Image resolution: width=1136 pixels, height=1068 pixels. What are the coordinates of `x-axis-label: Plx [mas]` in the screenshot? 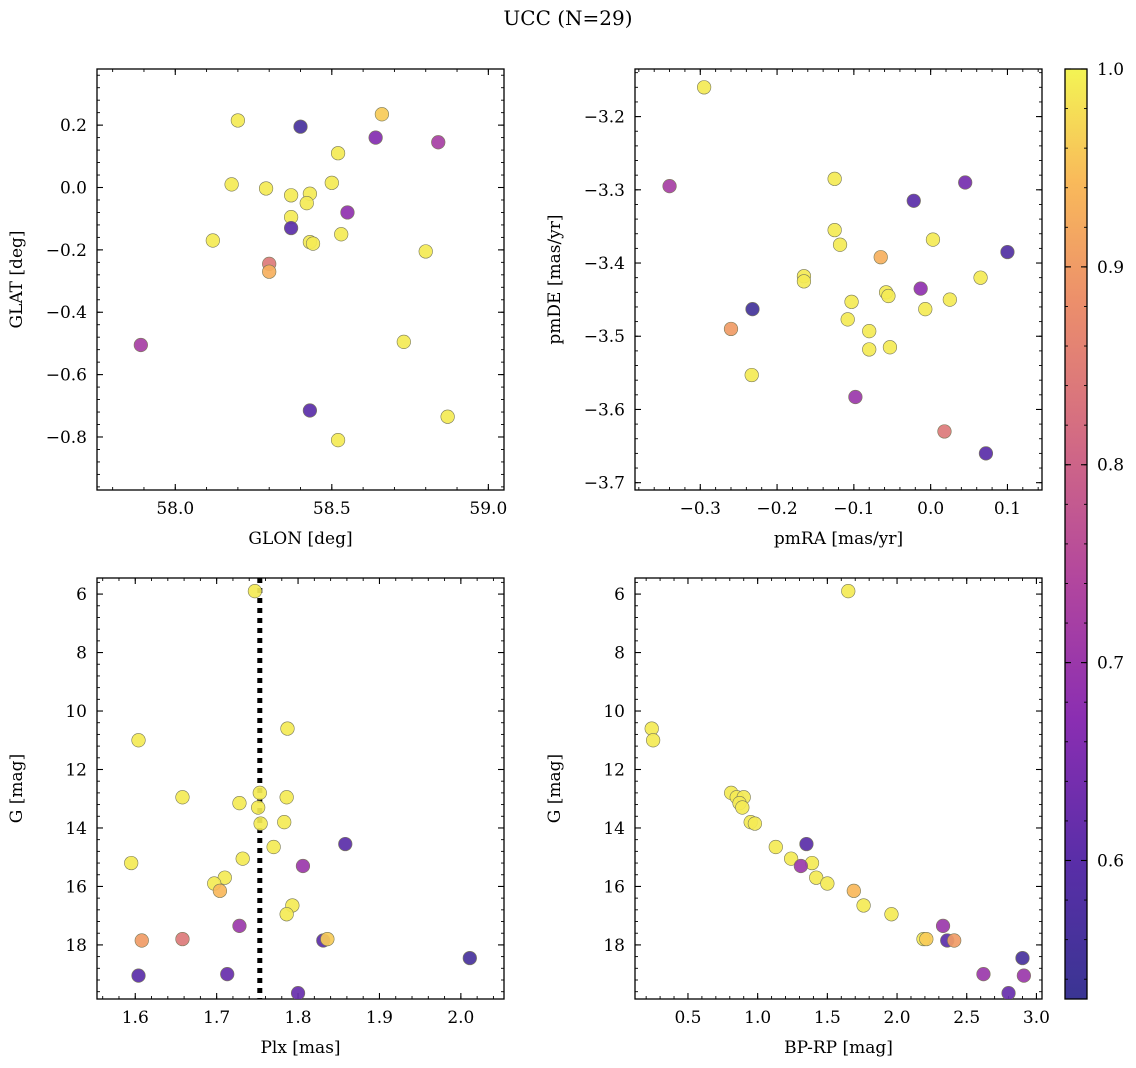 It's located at (300, 1048).